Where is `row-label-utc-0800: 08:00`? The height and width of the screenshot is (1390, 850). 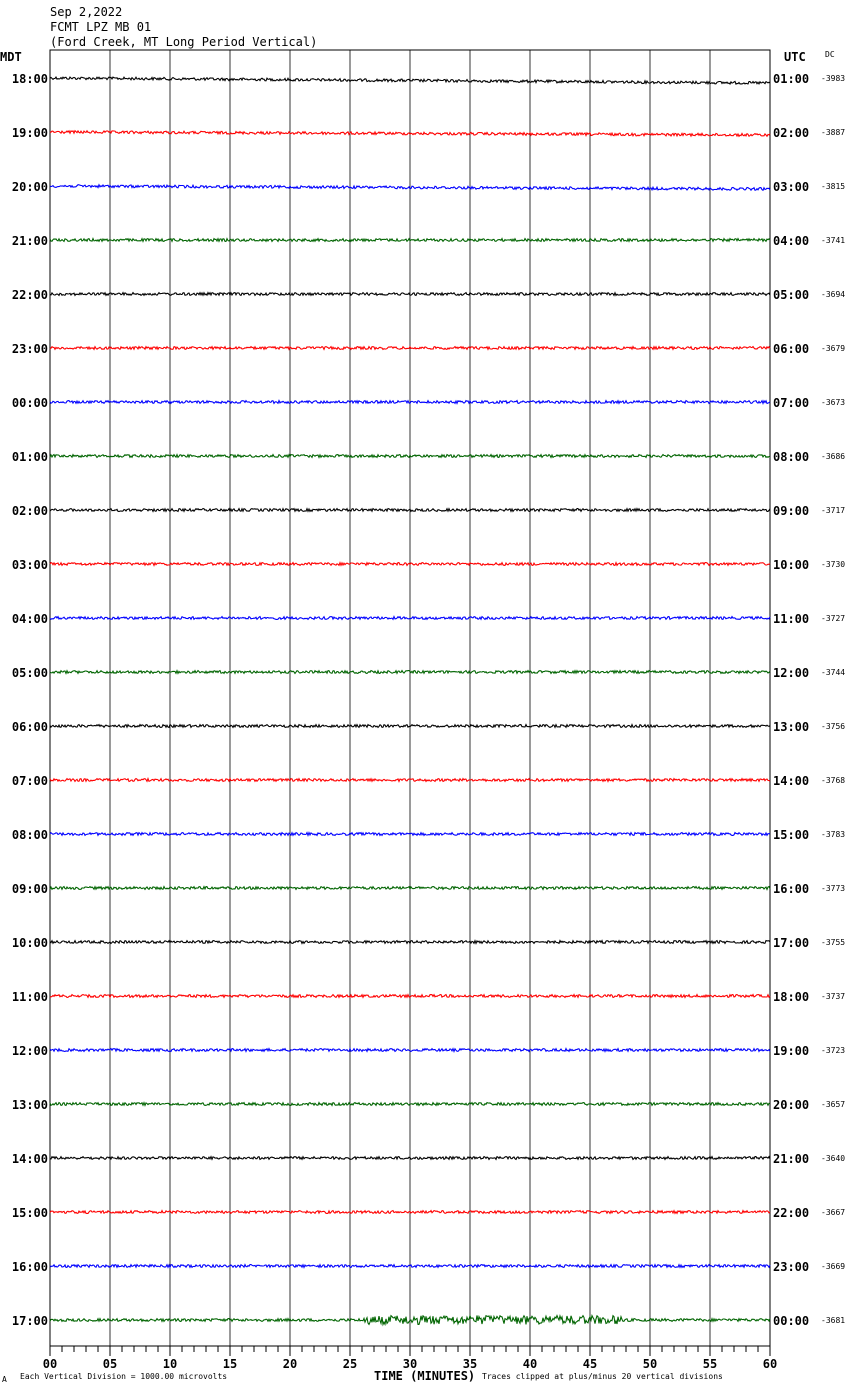 row-label-utc-0800: 08:00 is located at coordinates (791, 457).